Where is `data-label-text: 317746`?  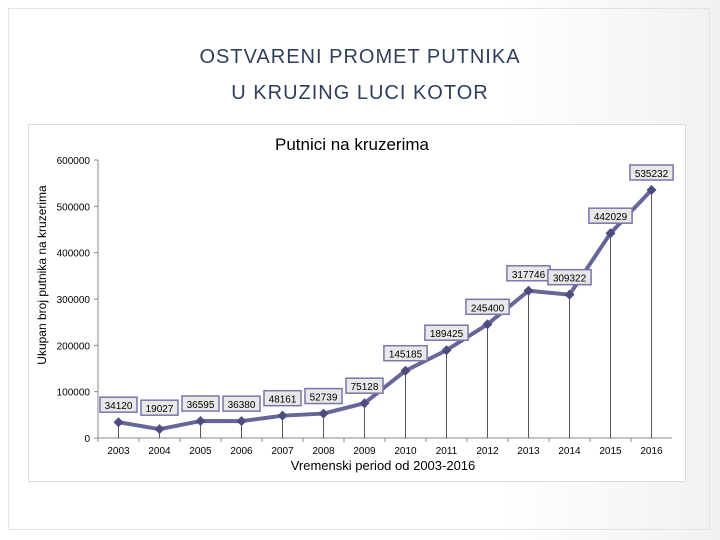
data-label-text: 317746 is located at coordinates (529, 275).